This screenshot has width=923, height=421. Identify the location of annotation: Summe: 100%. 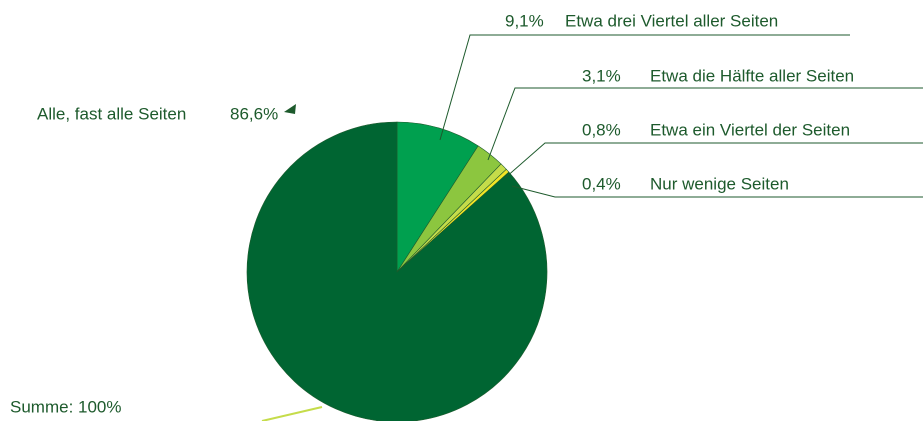
(66, 406).